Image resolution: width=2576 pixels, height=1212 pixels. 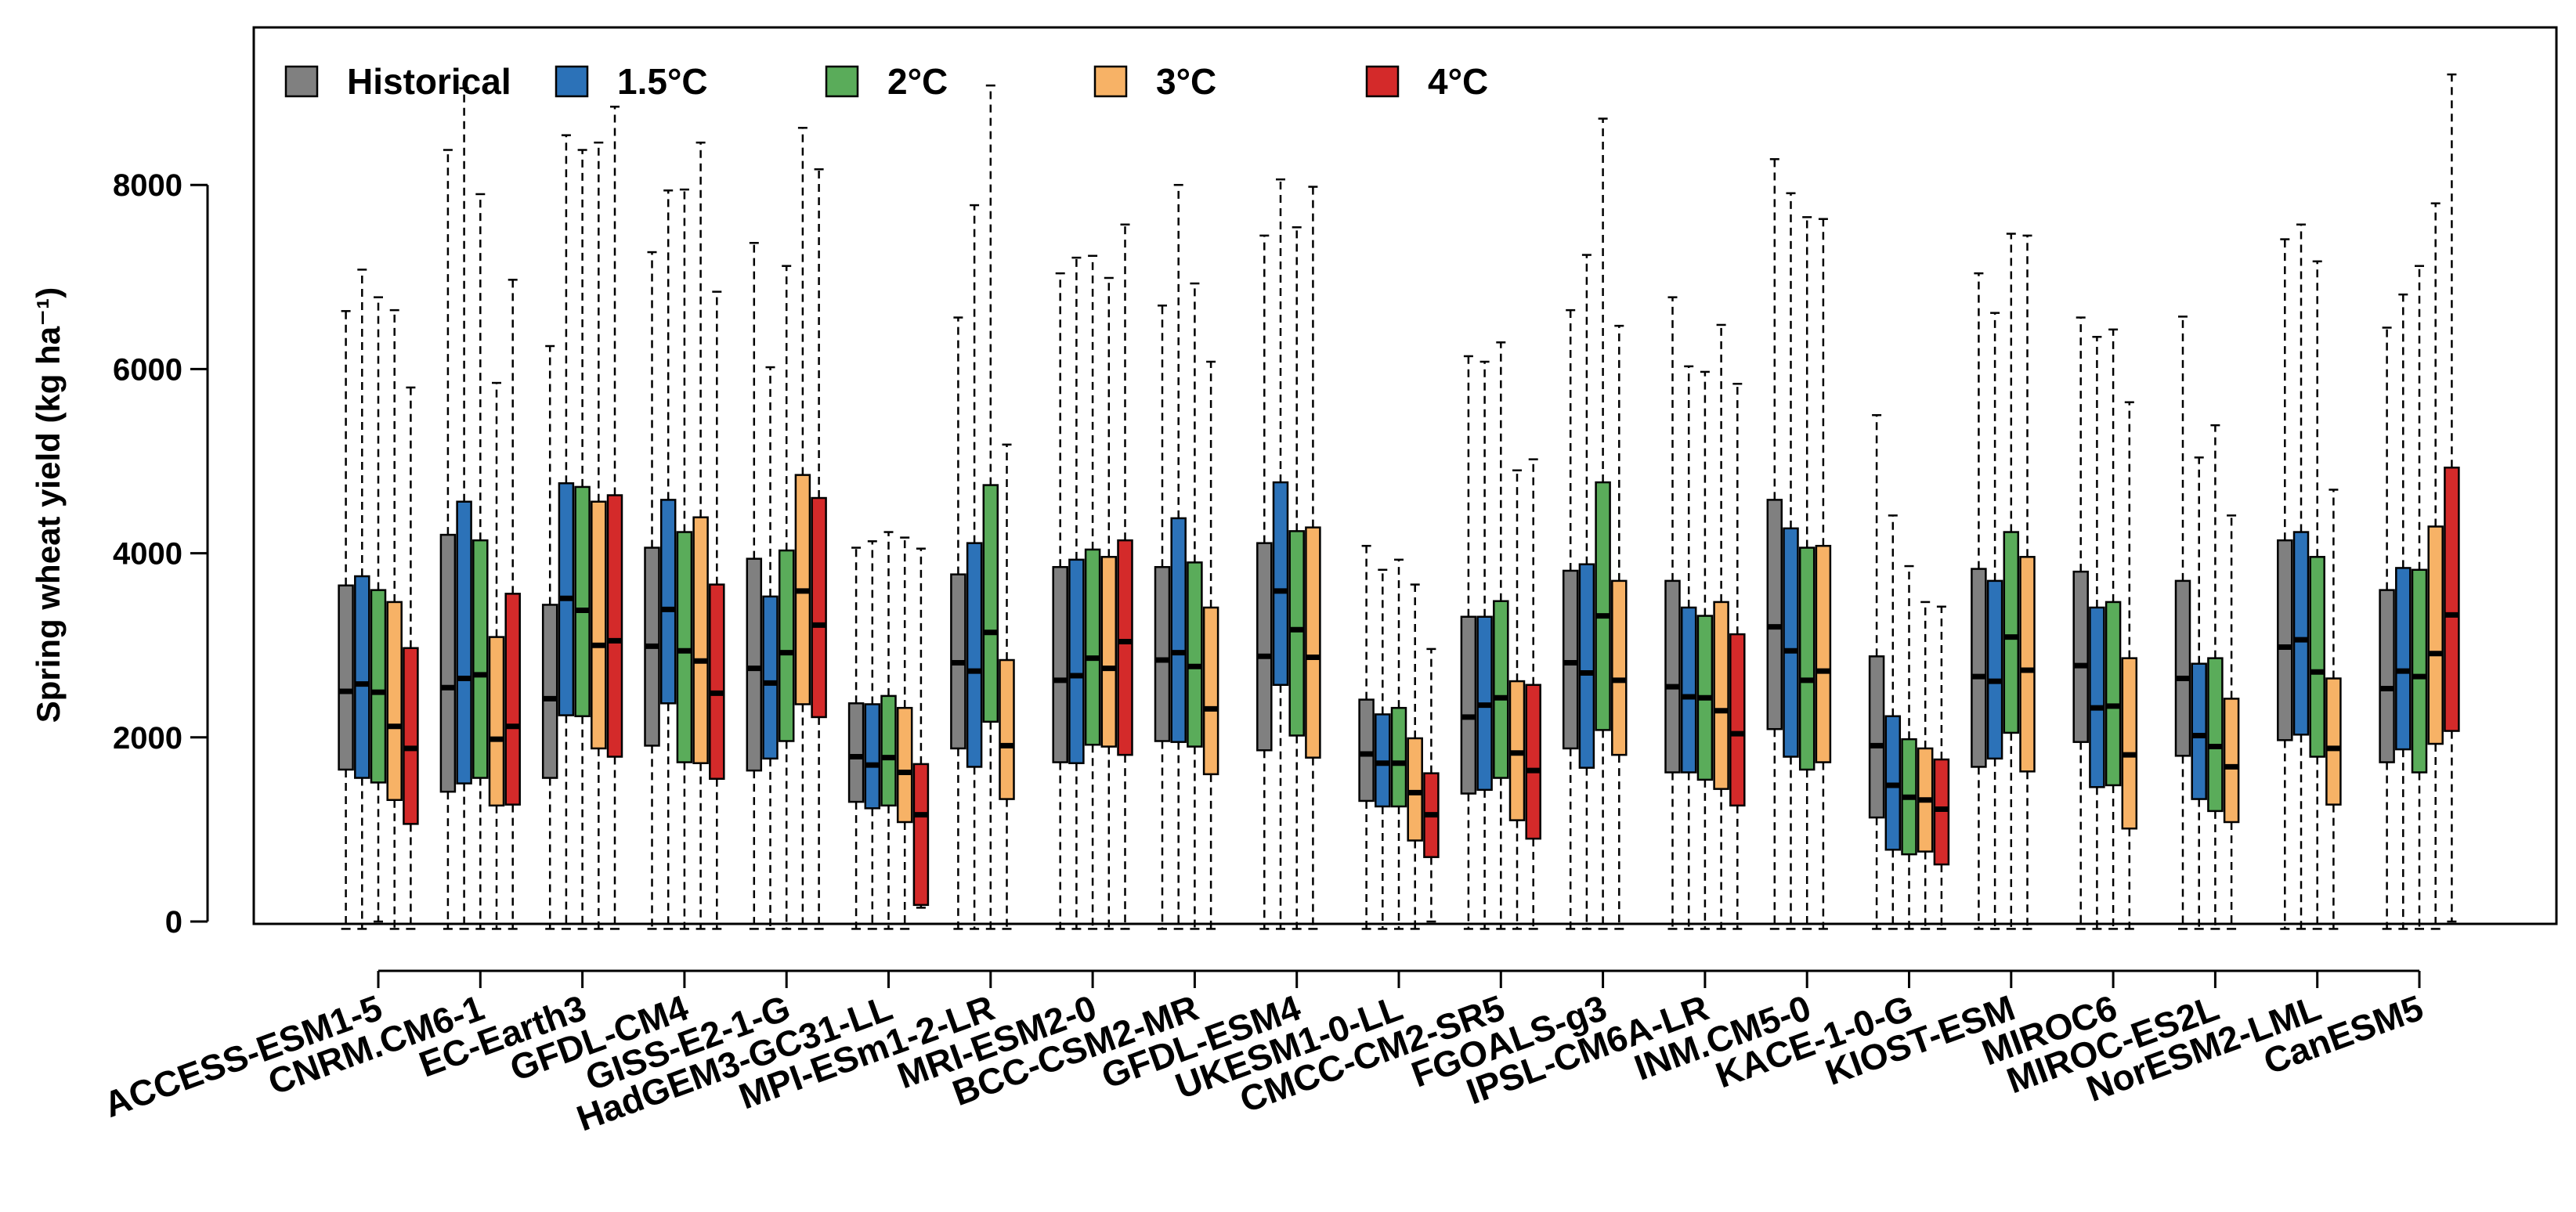 I want to click on box-HadGEM3-GC31-LL-4°C, so click(x=921, y=728).